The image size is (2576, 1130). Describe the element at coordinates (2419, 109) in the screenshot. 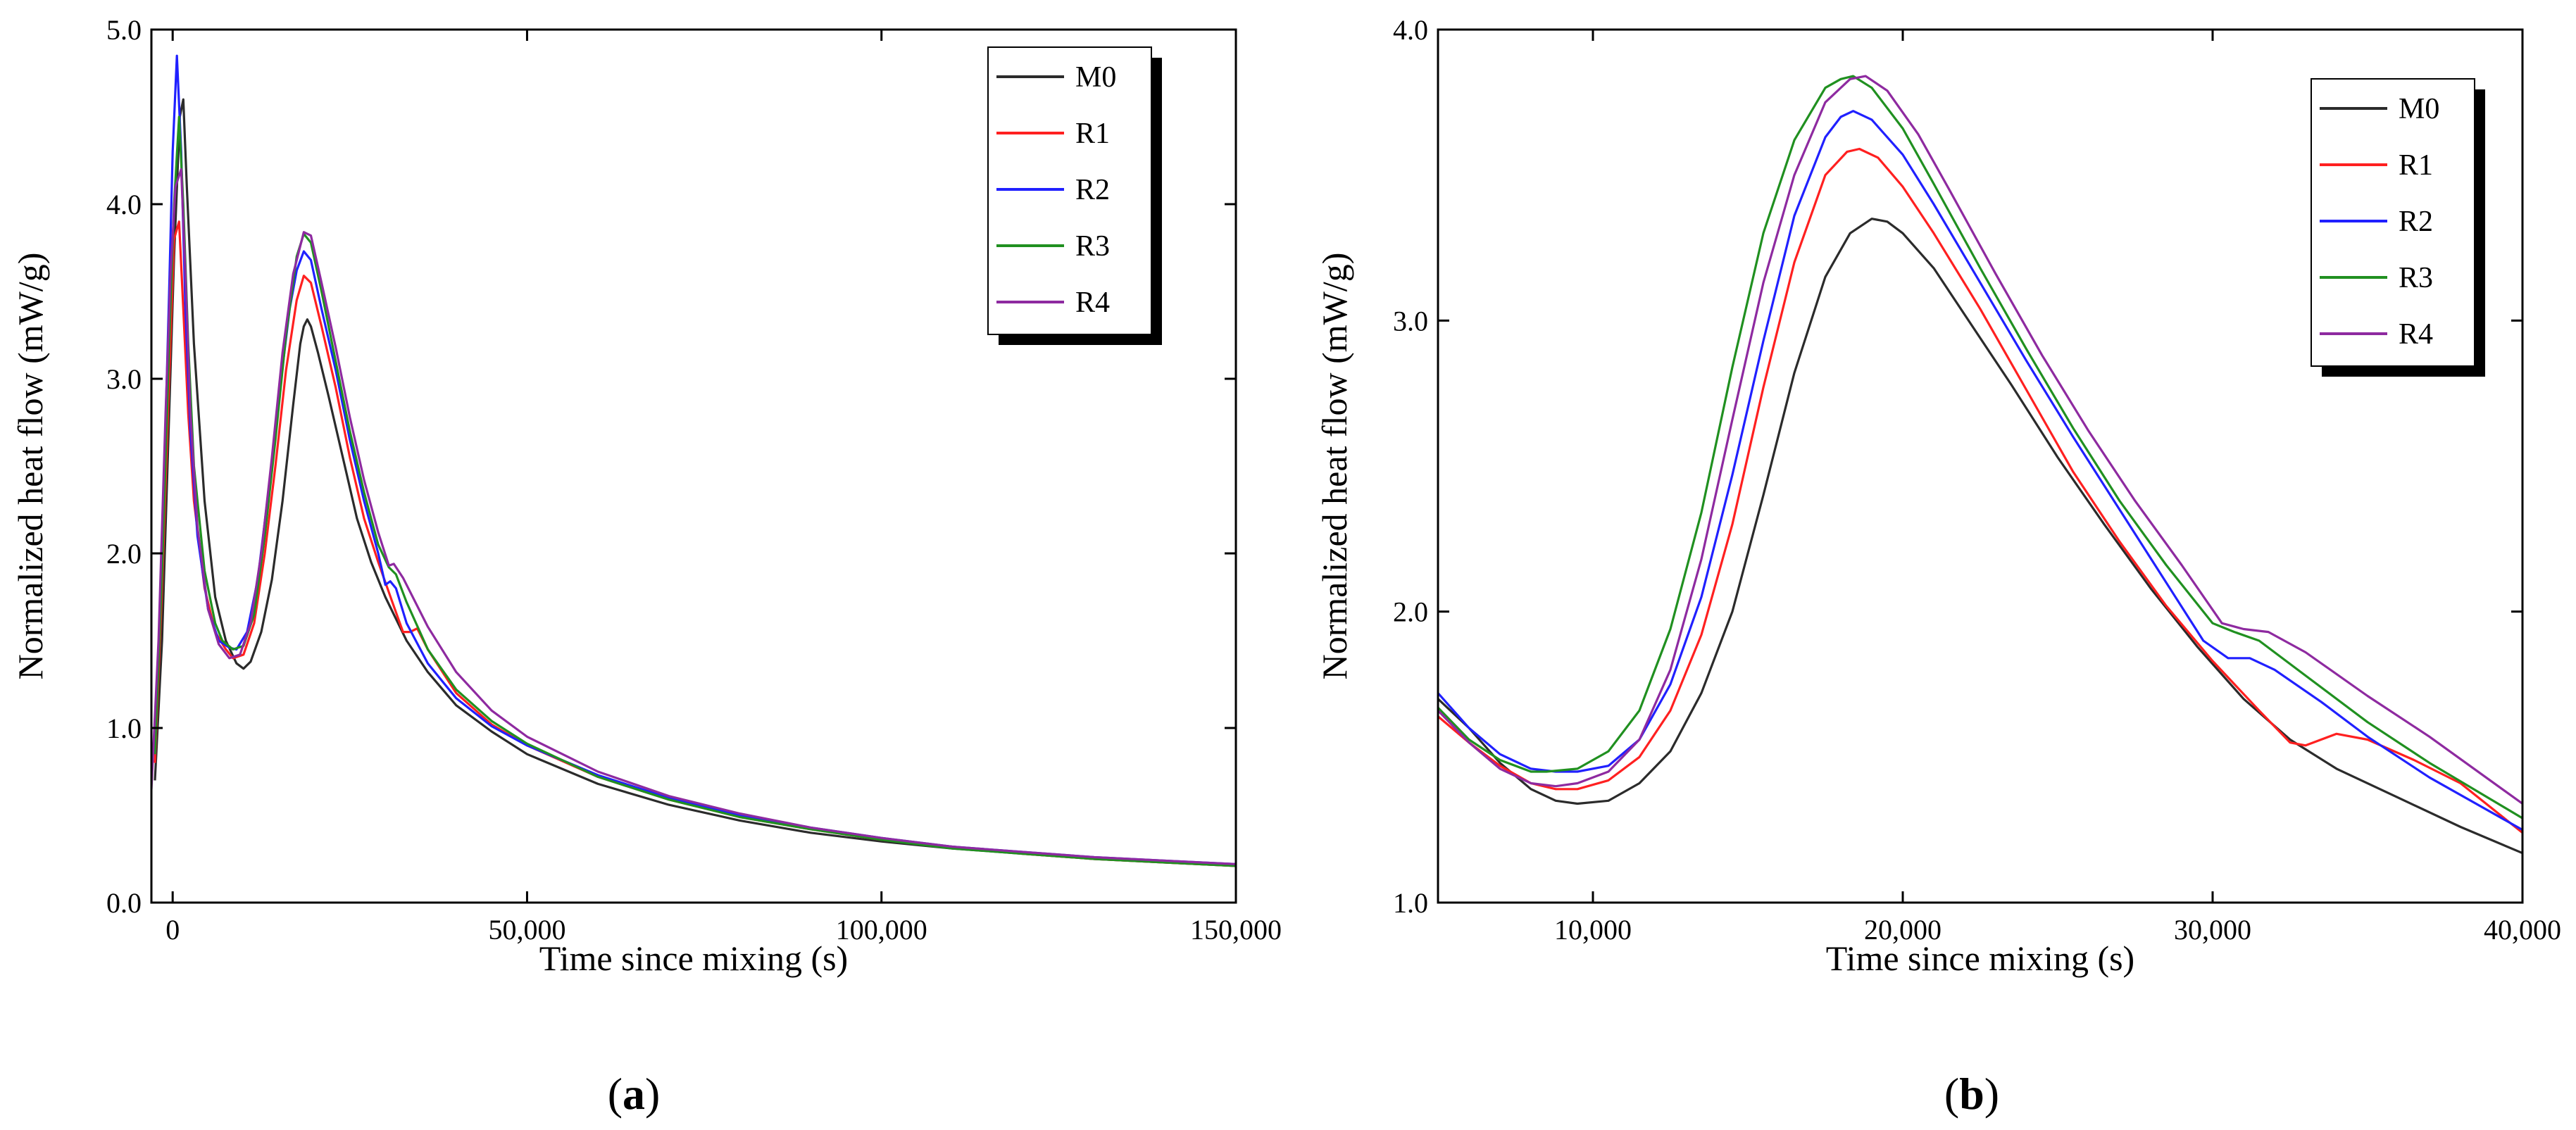

I see `panel-b-legend-label: M0` at that location.